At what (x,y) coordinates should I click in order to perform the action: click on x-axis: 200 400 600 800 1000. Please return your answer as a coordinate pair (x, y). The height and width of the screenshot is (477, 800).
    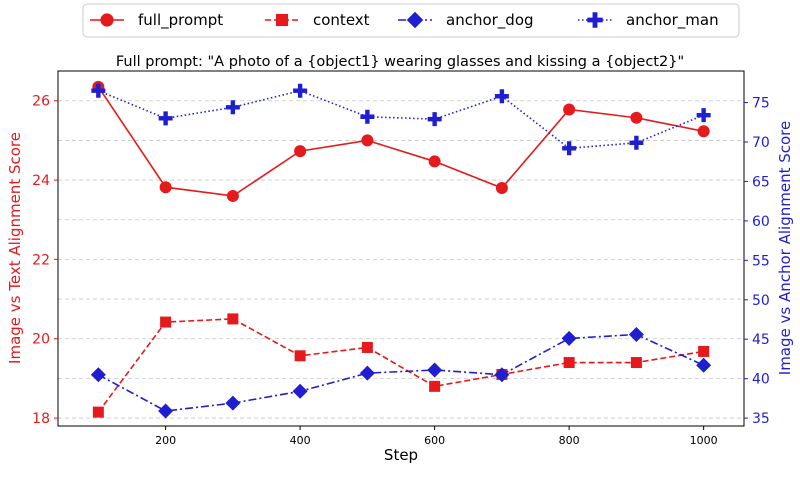
    Looking at the image, I should click on (436, 436).